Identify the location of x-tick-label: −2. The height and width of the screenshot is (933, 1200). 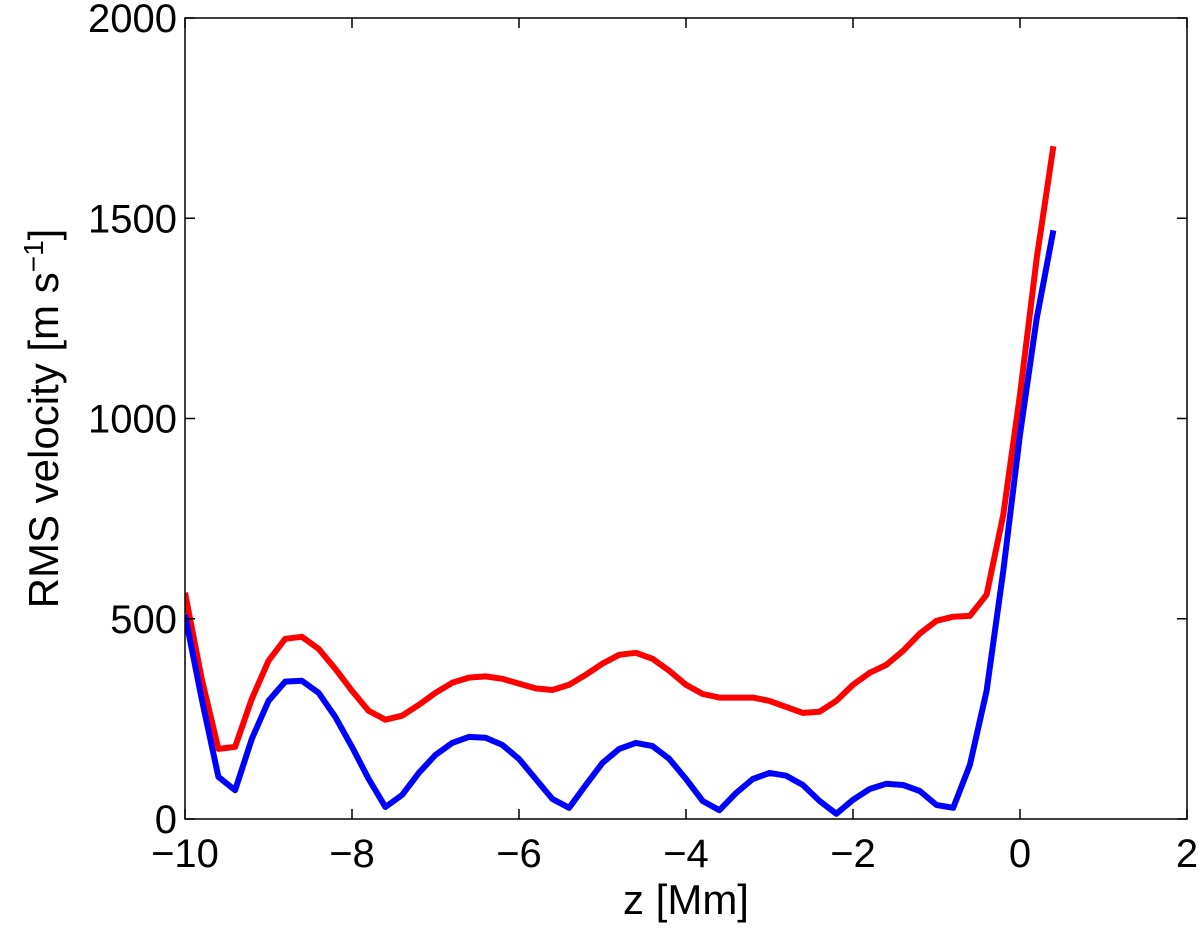
(853, 854).